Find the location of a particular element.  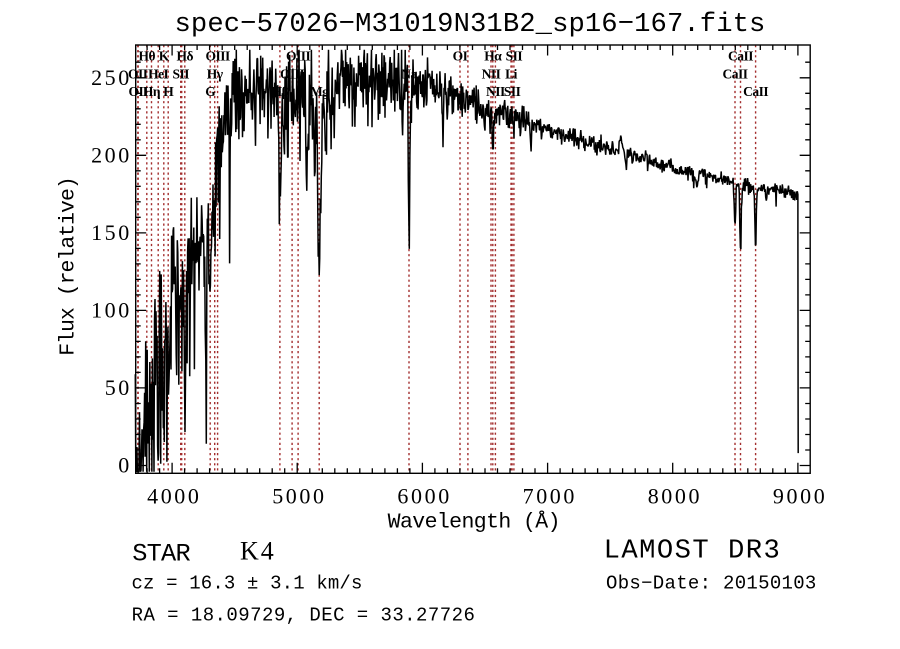

svg-text: 50 is located at coordinates (118, 387).